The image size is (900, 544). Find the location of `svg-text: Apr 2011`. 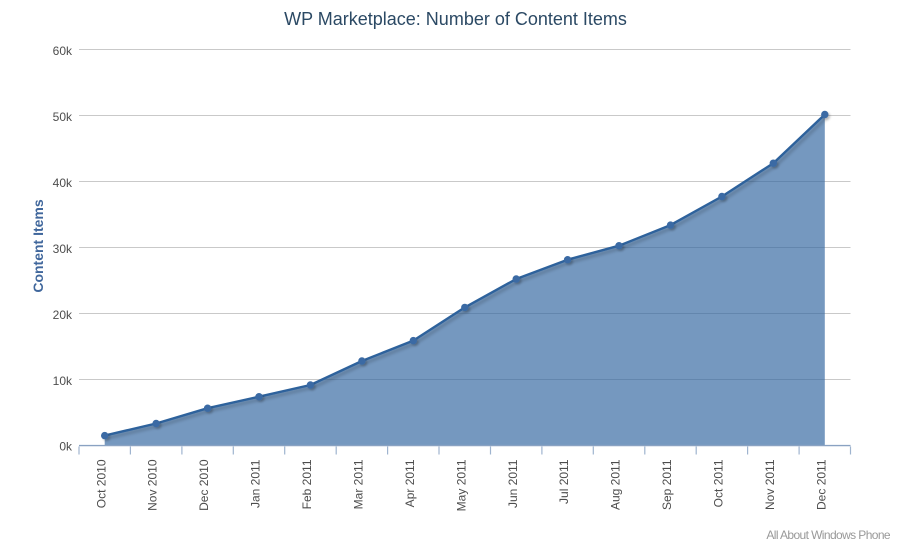

svg-text: Apr 2011 is located at coordinates (410, 483).